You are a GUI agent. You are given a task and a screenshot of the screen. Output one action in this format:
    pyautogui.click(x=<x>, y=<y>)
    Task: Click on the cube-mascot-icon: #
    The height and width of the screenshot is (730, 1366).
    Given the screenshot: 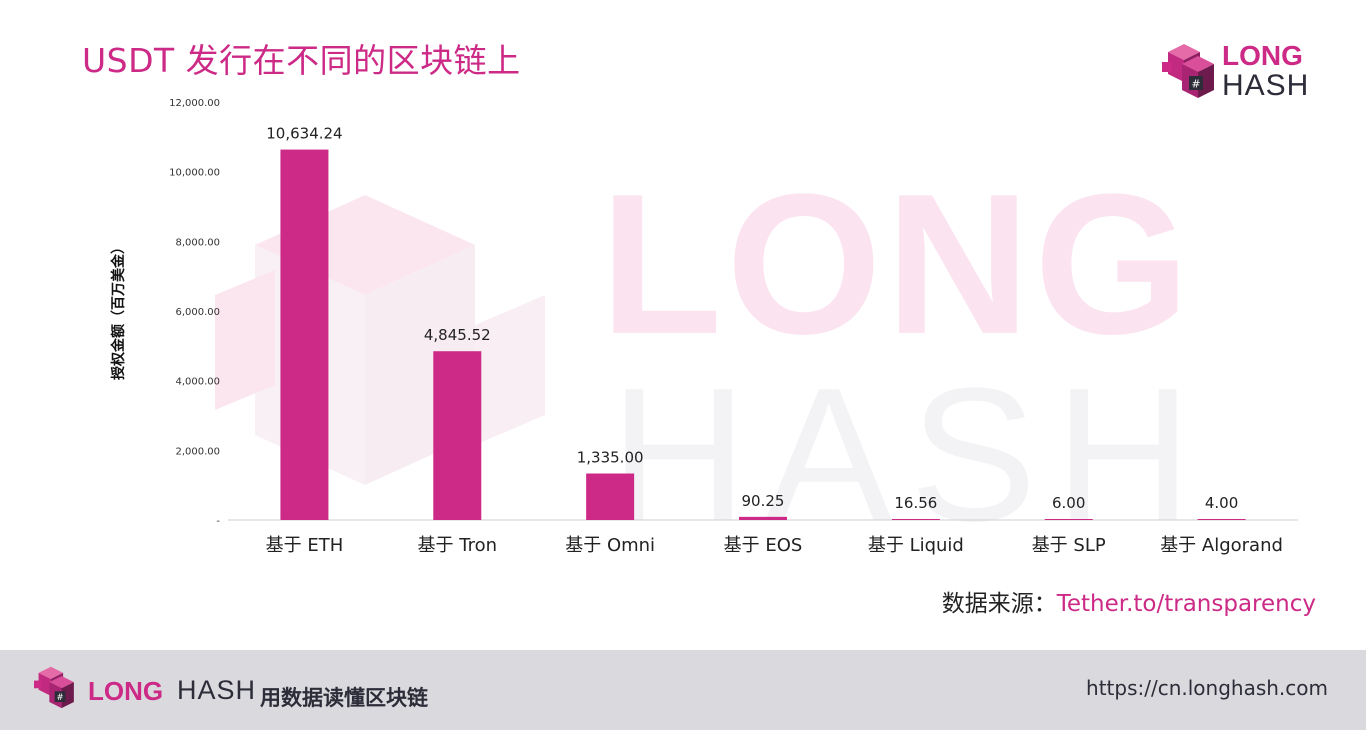 What is the action you would take?
    pyautogui.click(x=1188, y=71)
    